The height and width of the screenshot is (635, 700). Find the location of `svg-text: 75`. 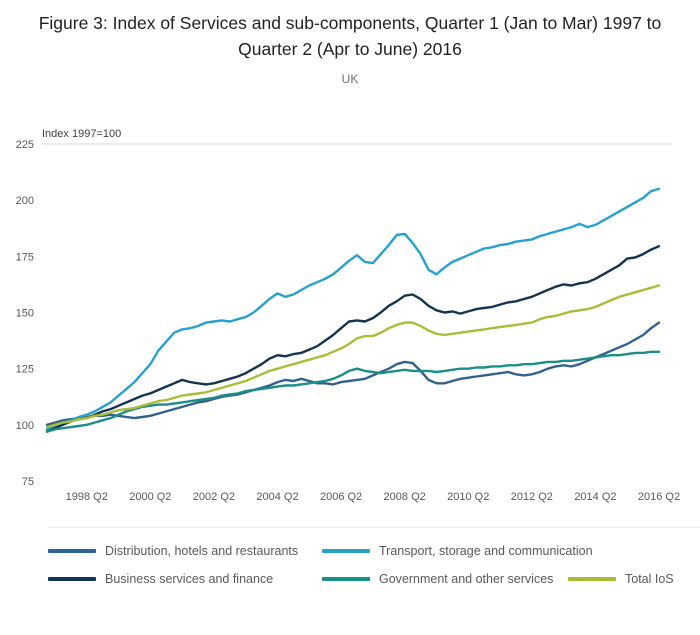

svg-text: 75 is located at coordinates (28, 482).